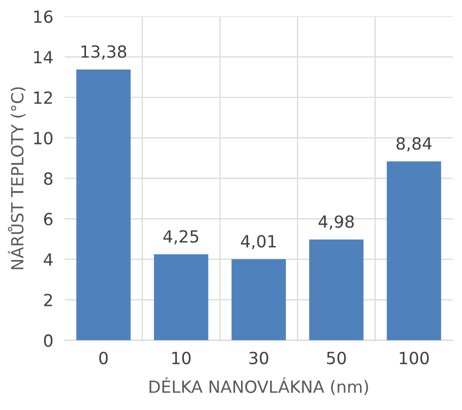  What do you see at coordinates (43, 57) in the screenshot?
I see `y-tick-label: 14` at bounding box center [43, 57].